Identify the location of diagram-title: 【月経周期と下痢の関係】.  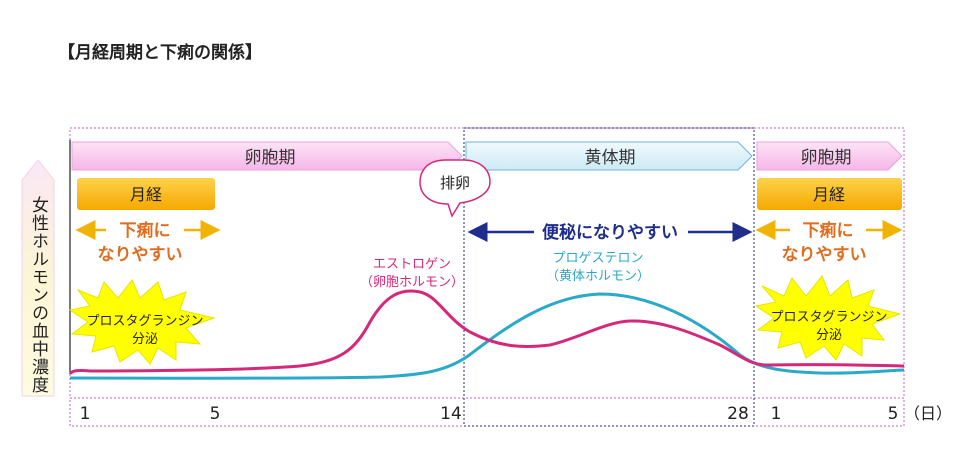
(160, 52).